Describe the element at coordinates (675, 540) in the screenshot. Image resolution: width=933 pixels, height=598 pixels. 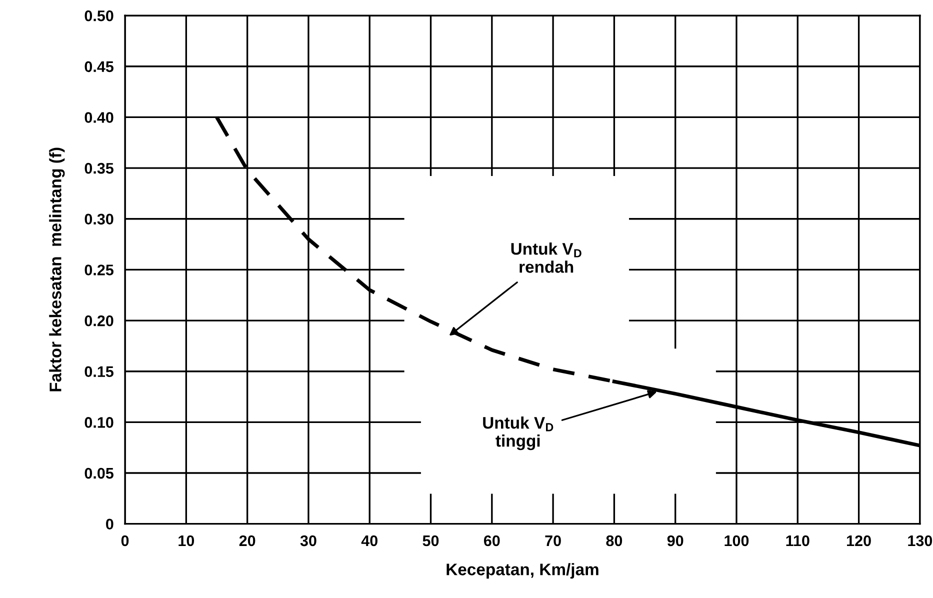
I see `x-tick-label: 90` at that location.